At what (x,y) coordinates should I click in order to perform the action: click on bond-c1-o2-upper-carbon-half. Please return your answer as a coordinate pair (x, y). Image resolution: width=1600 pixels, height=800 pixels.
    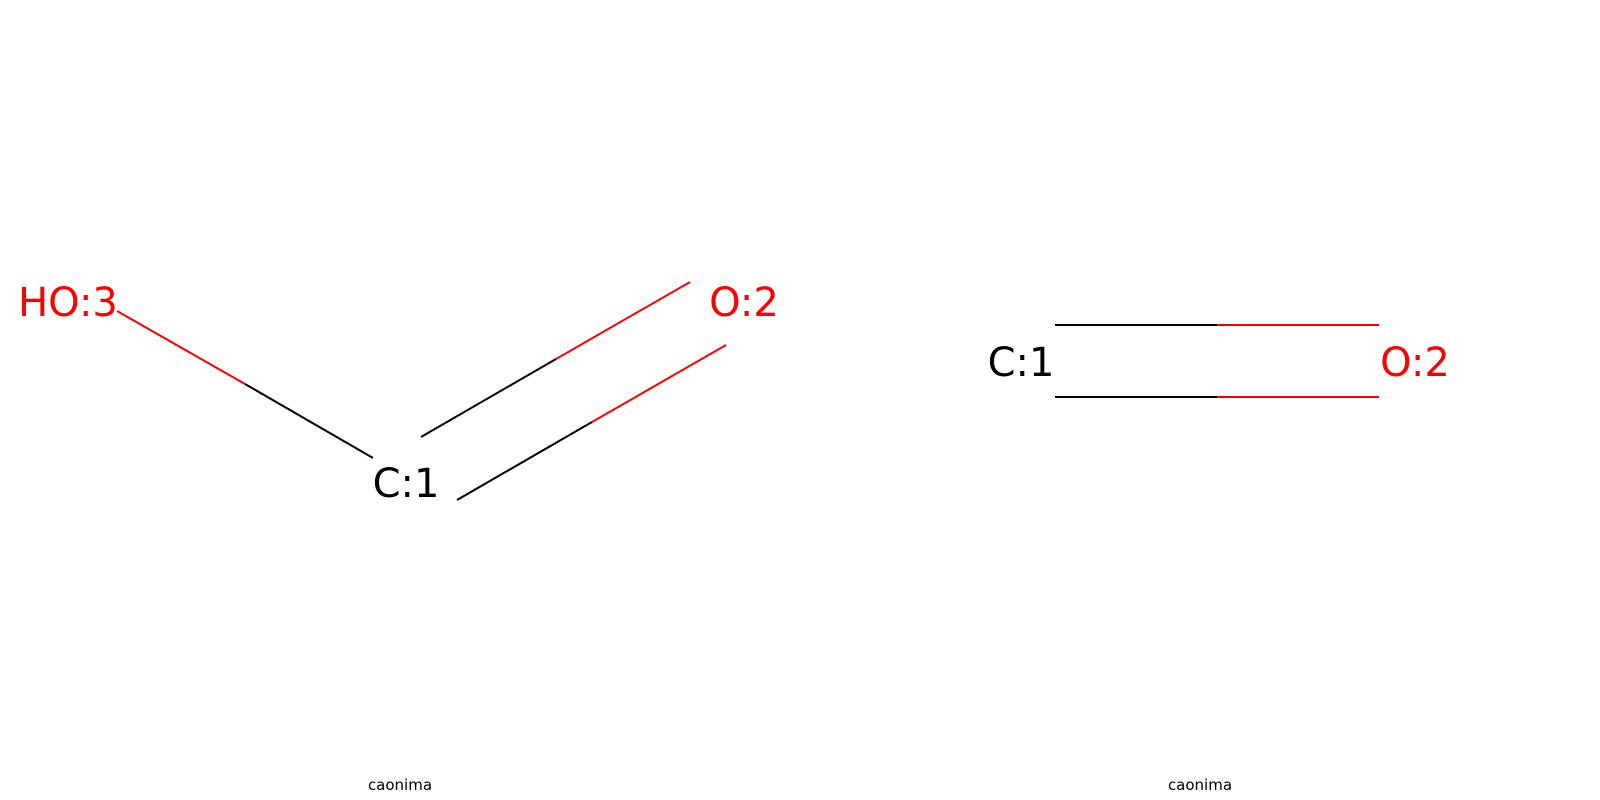
    Looking at the image, I should click on (488, 398).